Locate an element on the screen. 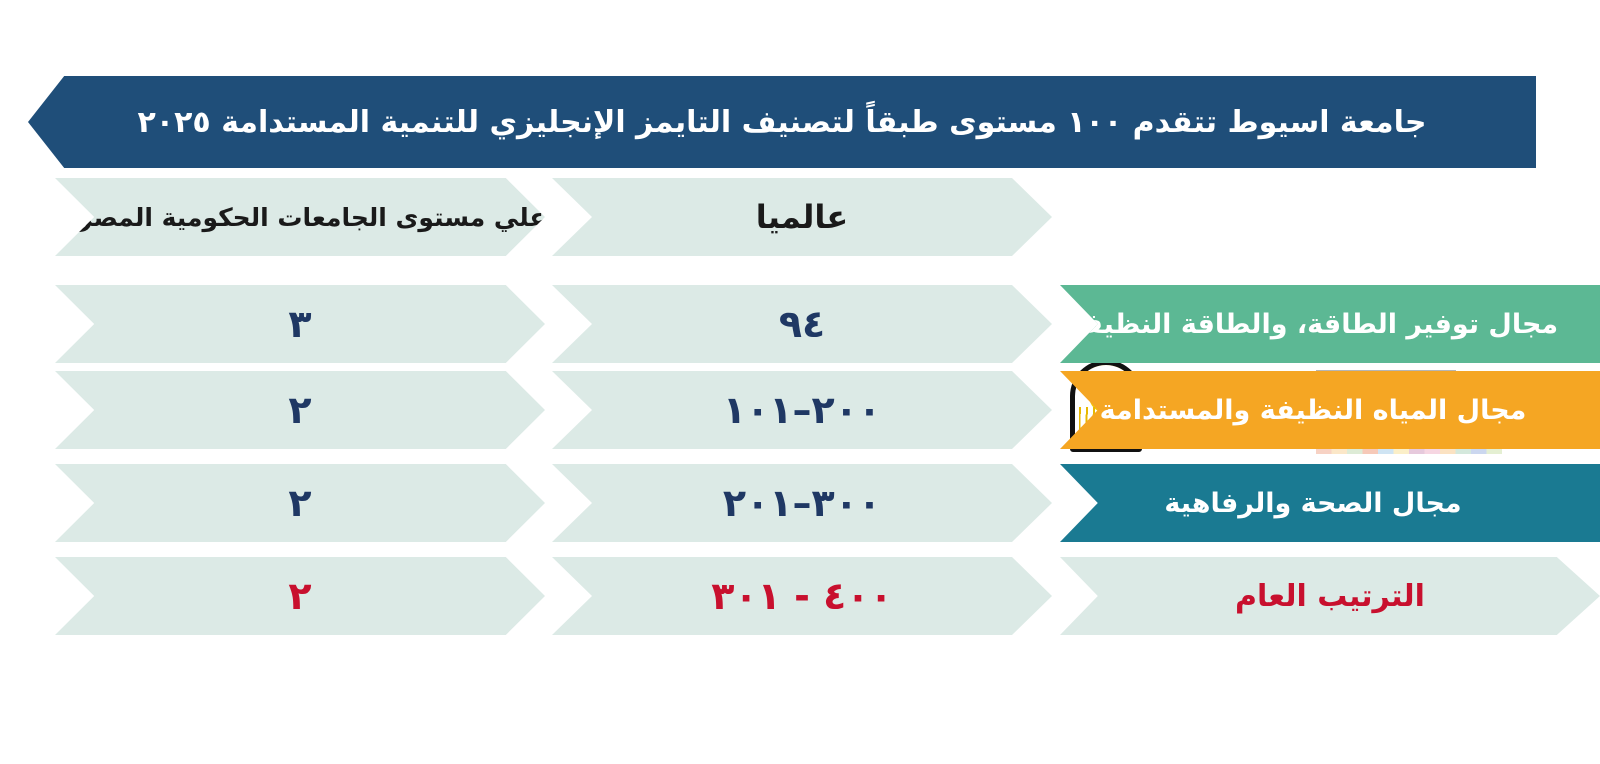 The width and height of the screenshot is (1600, 764). cell-category-energy: مجال توفير الطاقة، والطاقة النظيفة is located at coordinates (1330, 324).